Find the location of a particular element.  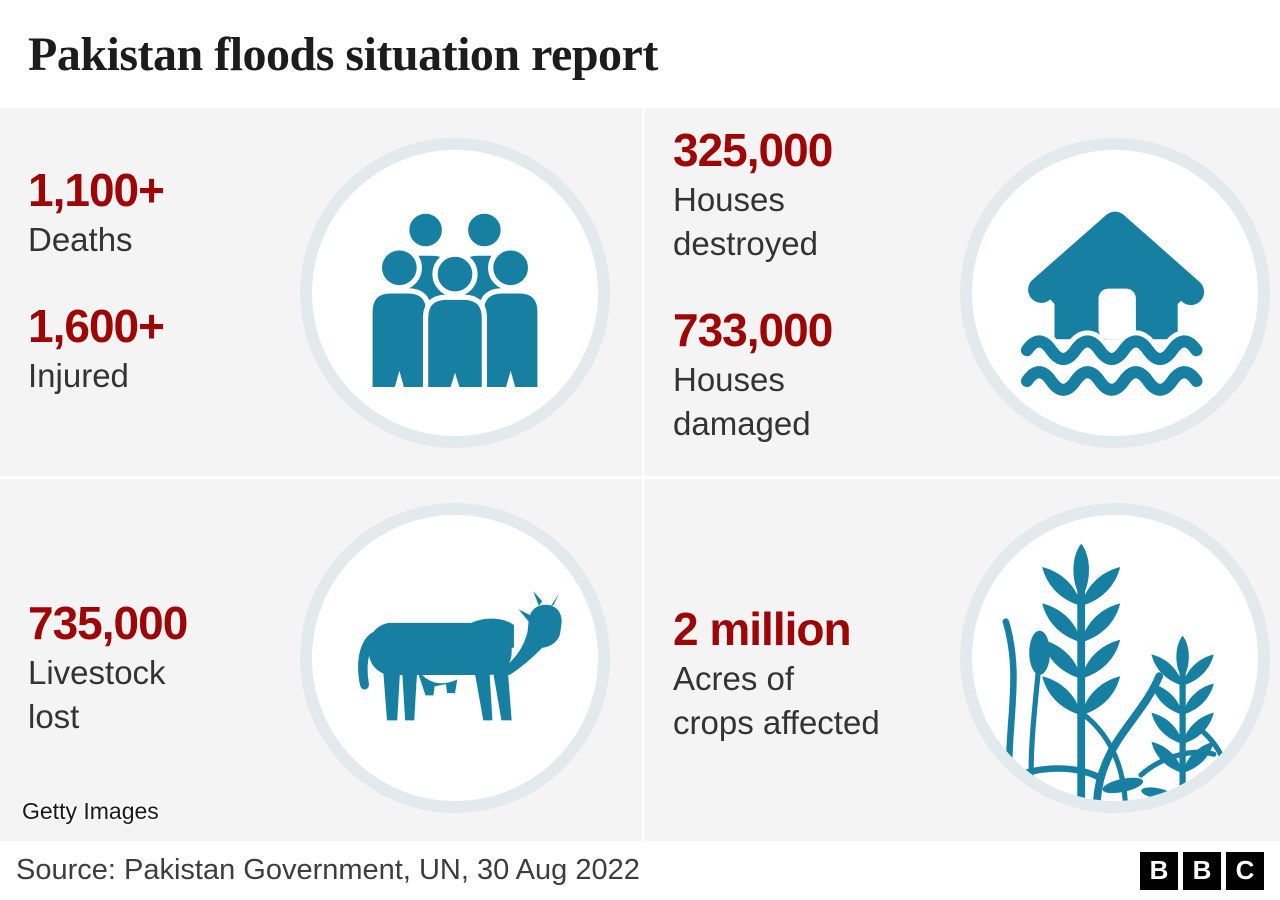

deaths-value: 1,100+ is located at coordinates (96, 190).